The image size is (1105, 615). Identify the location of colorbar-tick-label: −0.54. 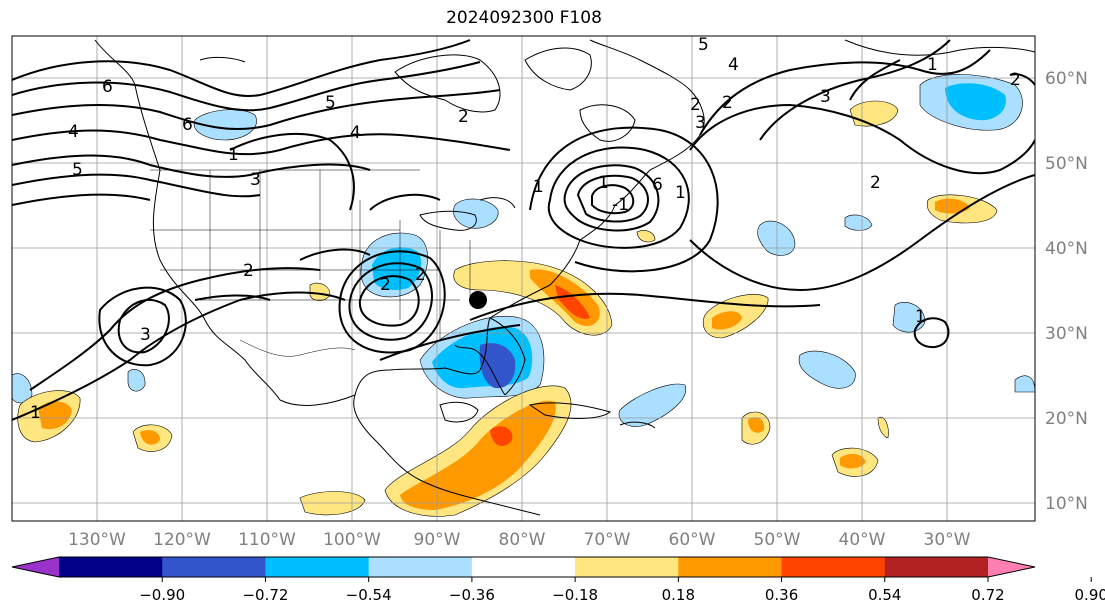
(369, 595).